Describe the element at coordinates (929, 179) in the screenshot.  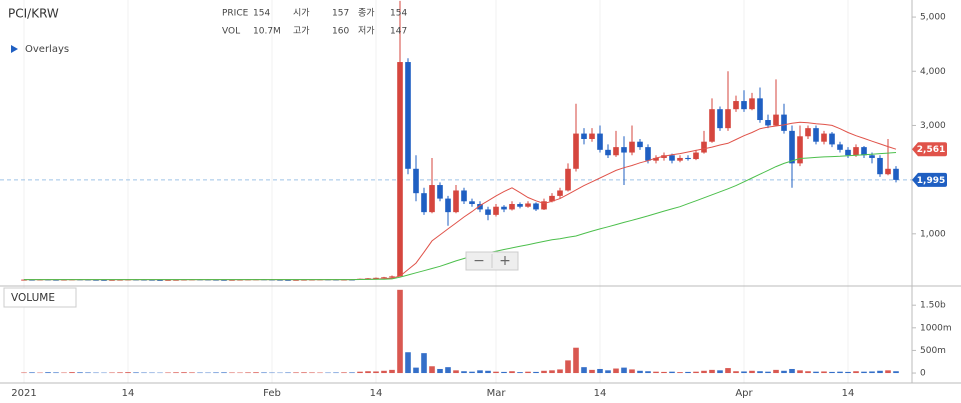
I see `price-tag` at that location.